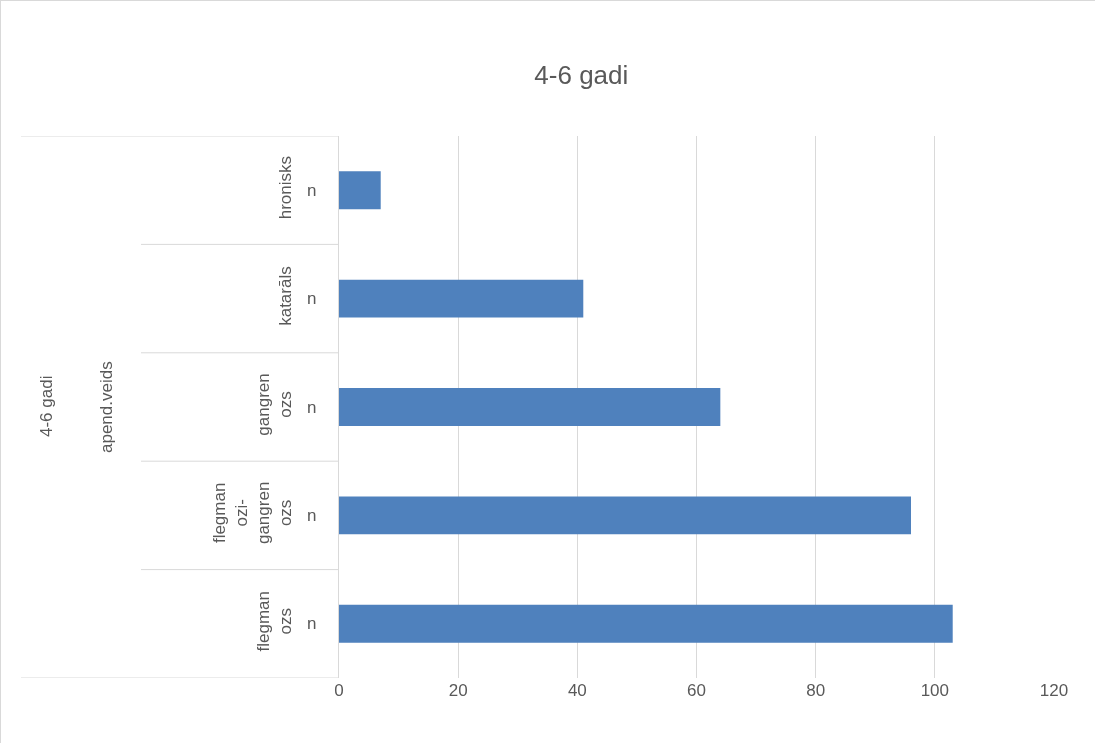 The height and width of the screenshot is (743, 1095). Describe the element at coordinates (339, 690) in the screenshot. I see `x-tick-label: 0` at that location.